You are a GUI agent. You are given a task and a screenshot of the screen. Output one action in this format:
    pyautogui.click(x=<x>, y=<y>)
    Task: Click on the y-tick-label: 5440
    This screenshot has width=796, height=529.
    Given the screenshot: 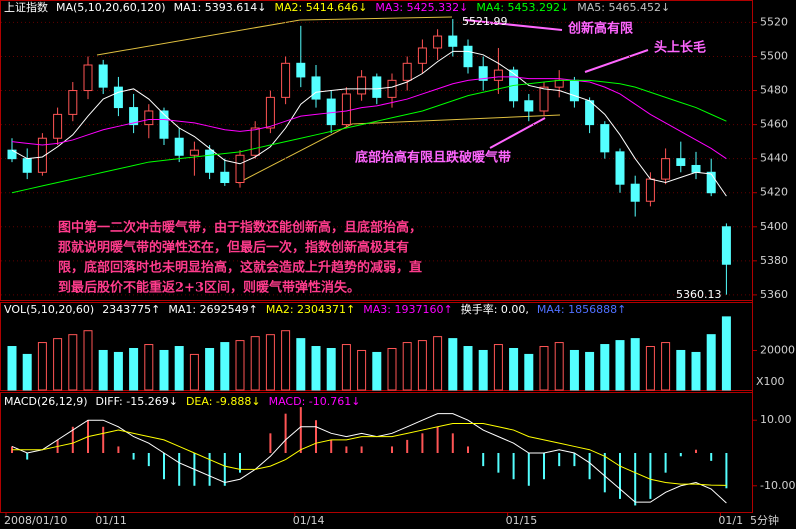 What is the action you would take?
    pyautogui.click(x=774, y=158)
    